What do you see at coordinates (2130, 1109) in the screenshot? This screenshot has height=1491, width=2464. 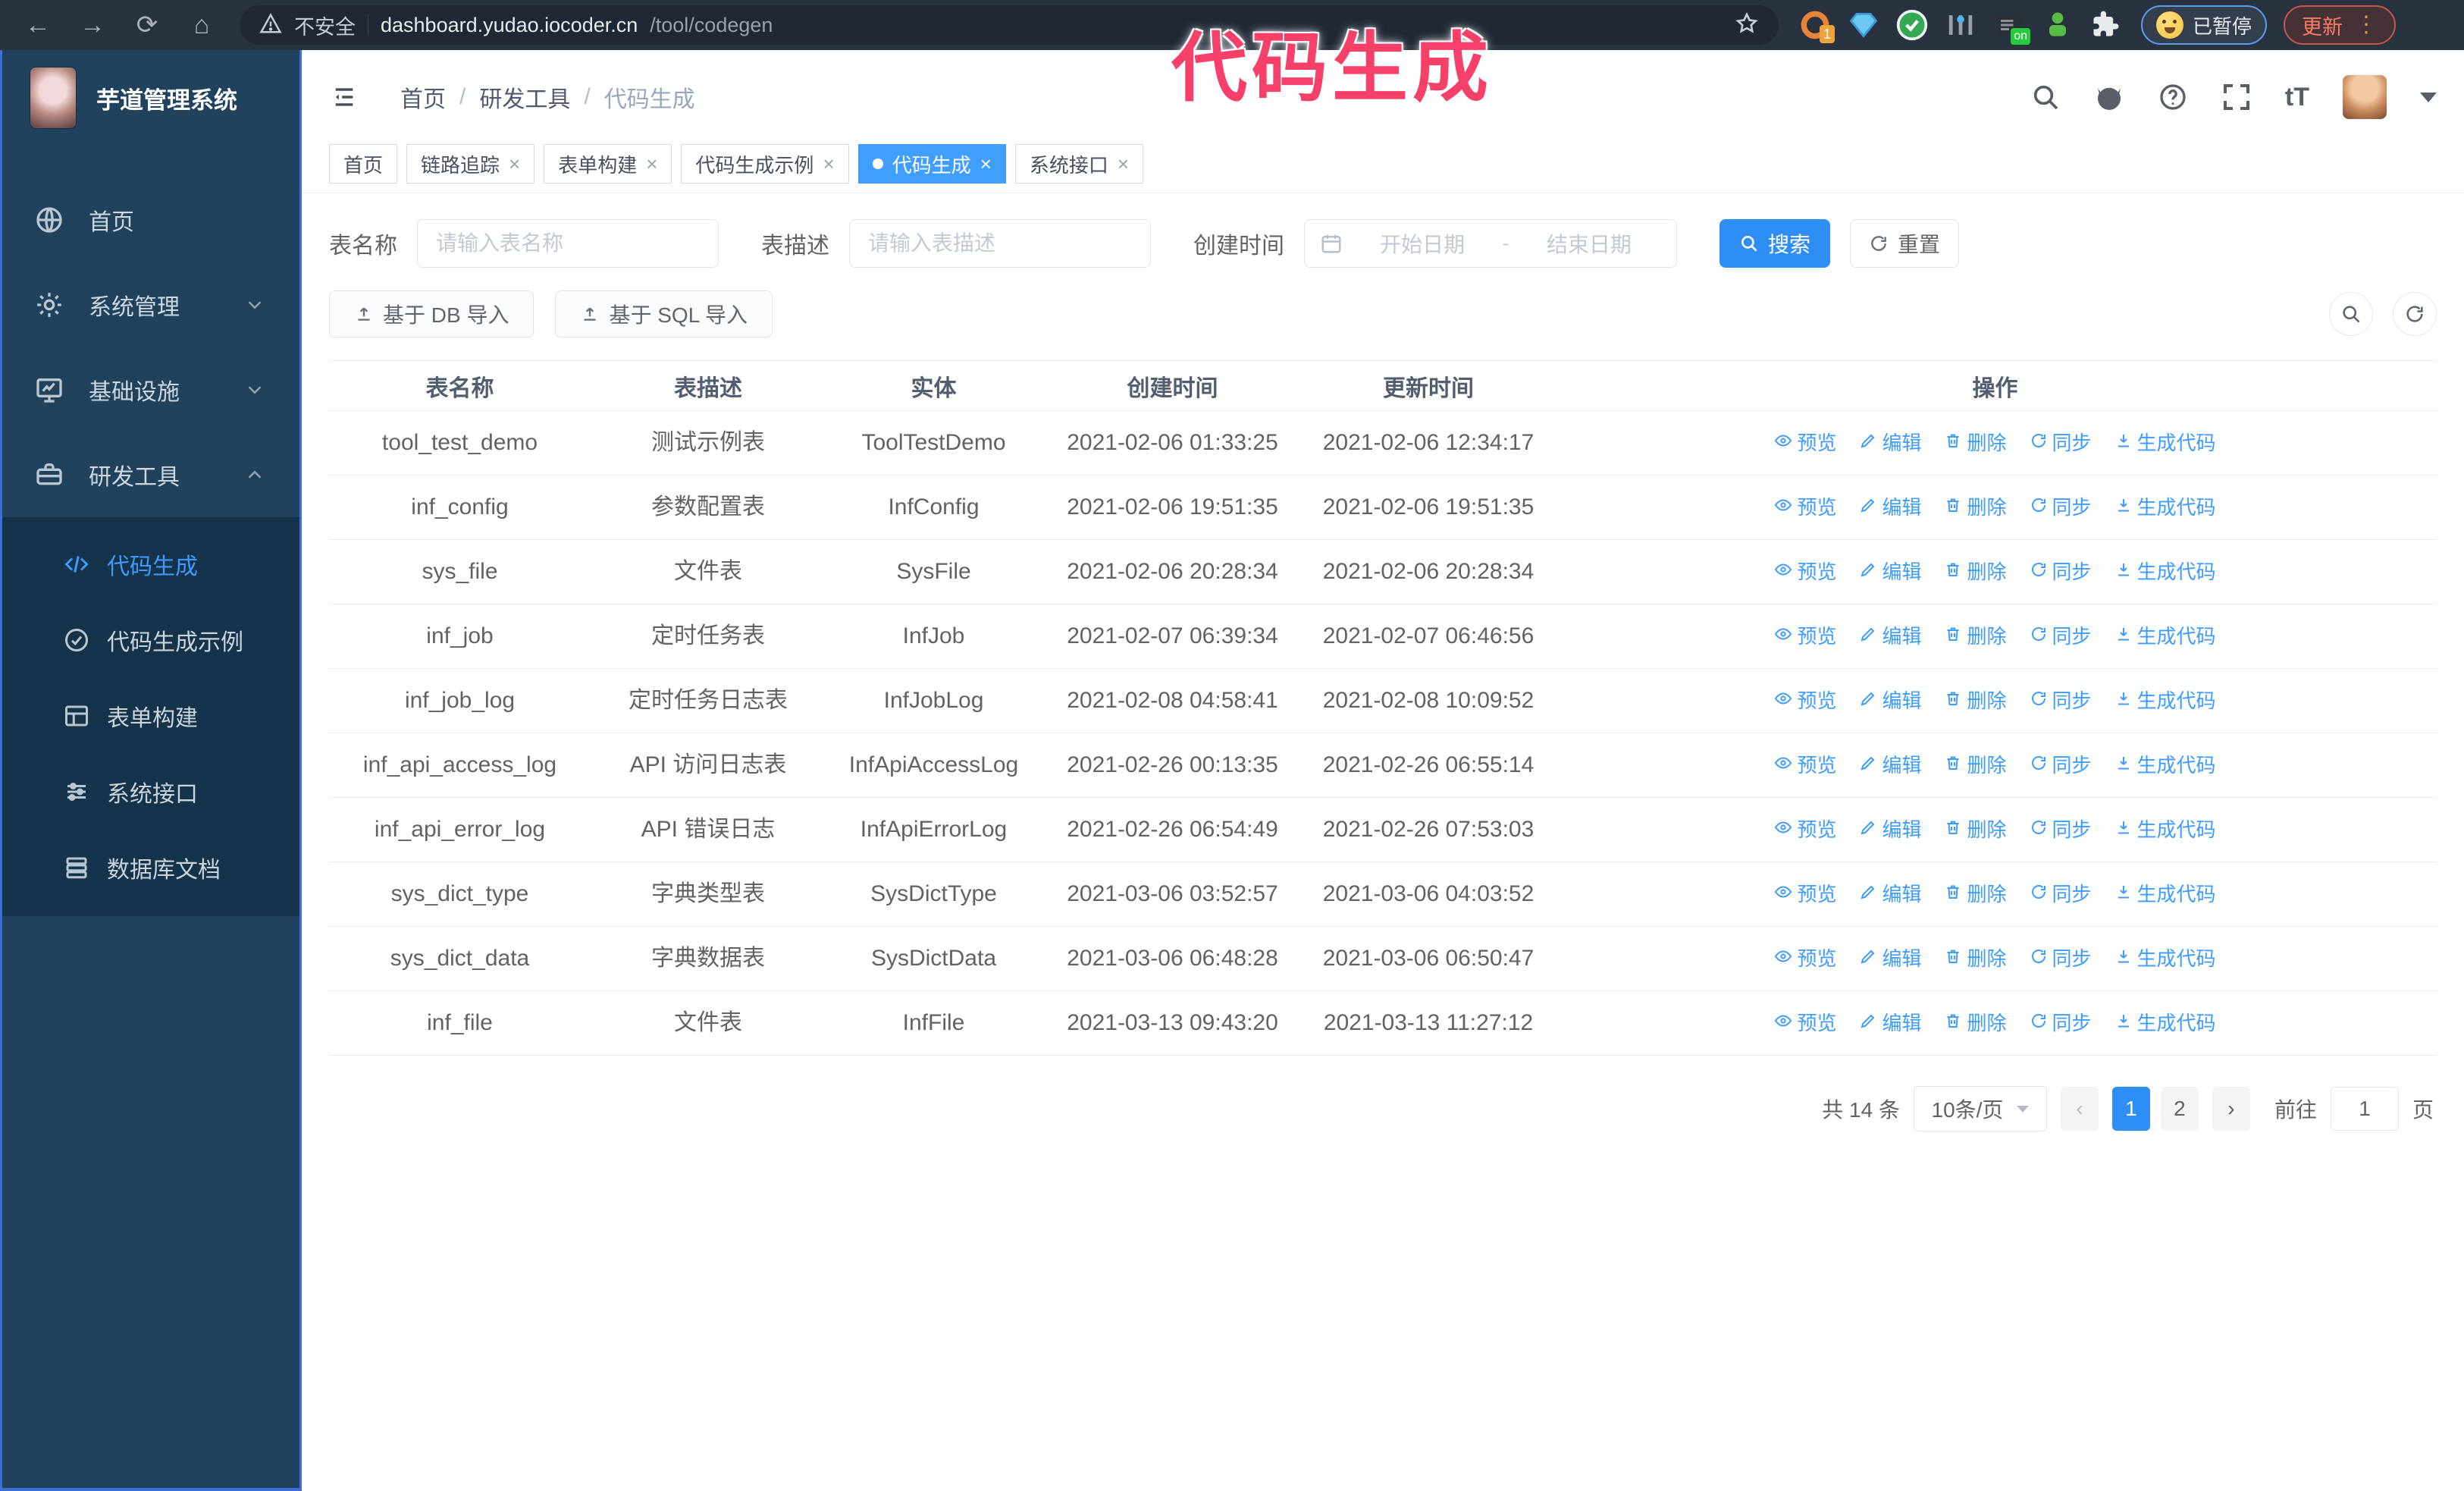 I see `page-button-1: 1` at bounding box center [2130, 1109].